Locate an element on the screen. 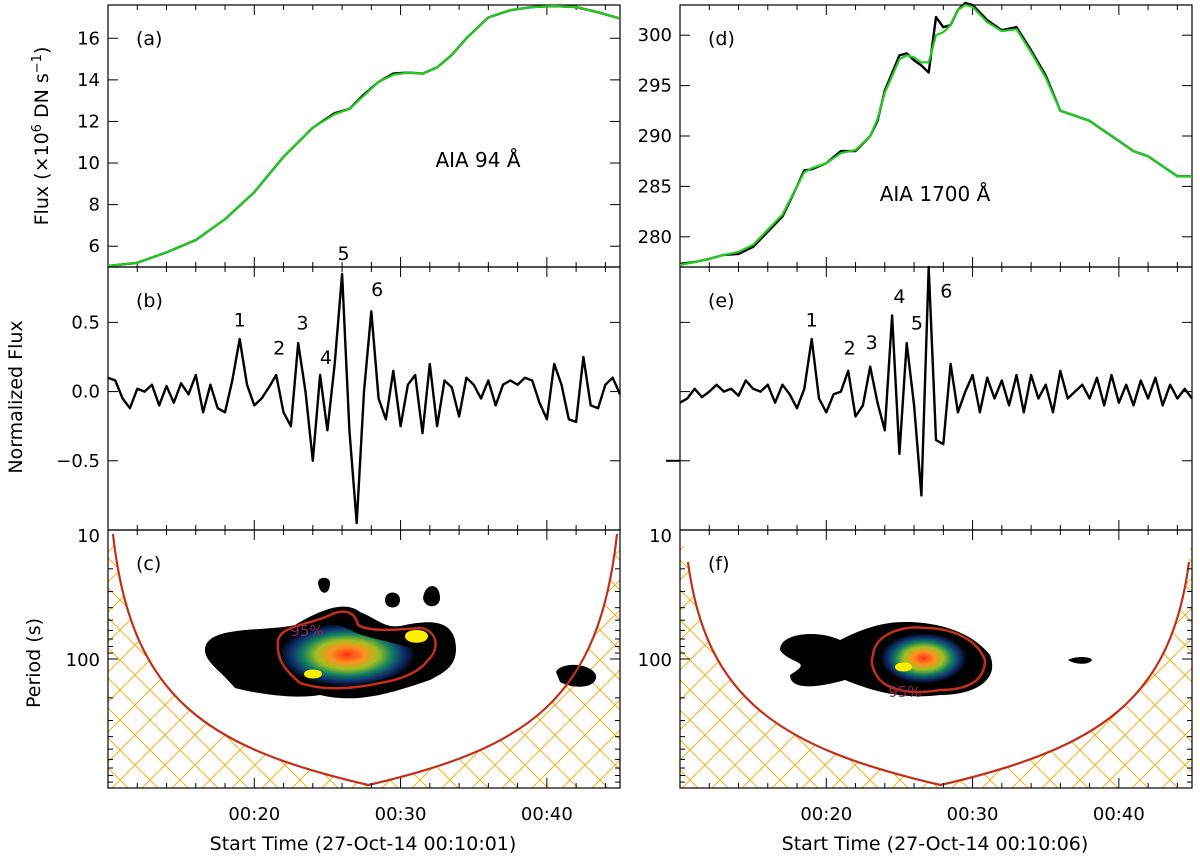  panel-a: (a) 6 8 10 12 14 16 AIA 94 Å is located at coordinates (349, 136).